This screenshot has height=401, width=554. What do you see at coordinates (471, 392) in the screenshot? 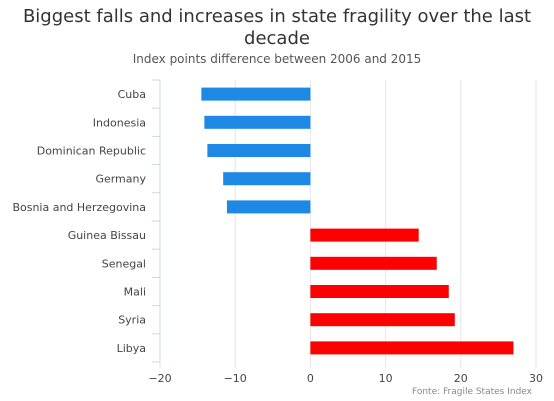
I see `source-note: Fonte: Fragile States Index` at bounding box center [471, 392].